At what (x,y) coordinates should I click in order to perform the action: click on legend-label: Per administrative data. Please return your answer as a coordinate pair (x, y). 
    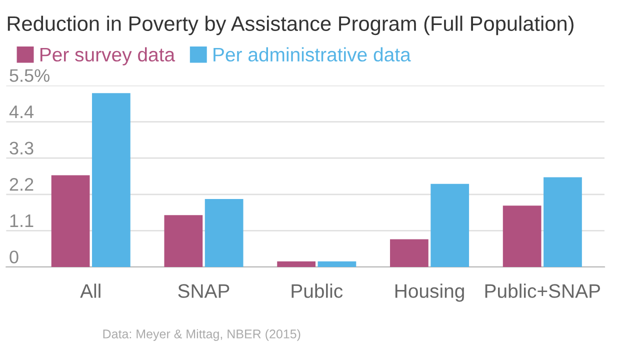
    Looking at the image, I should click on (312, 54).